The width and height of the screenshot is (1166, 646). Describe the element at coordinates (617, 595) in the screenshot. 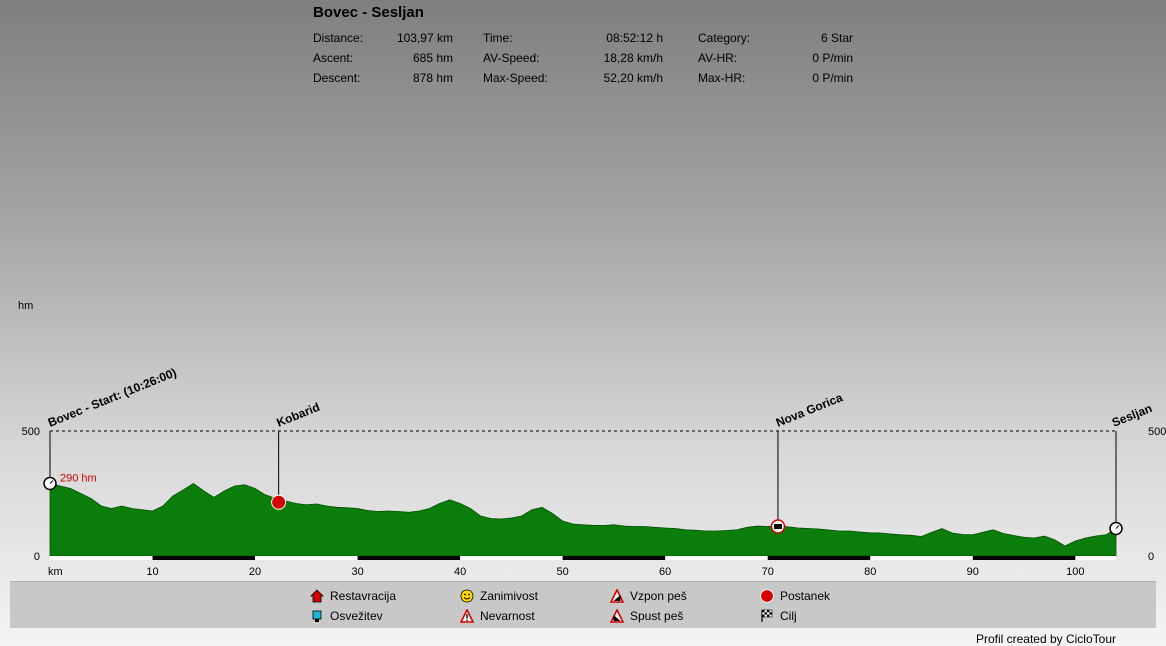

I see `climb-icon` at that location.